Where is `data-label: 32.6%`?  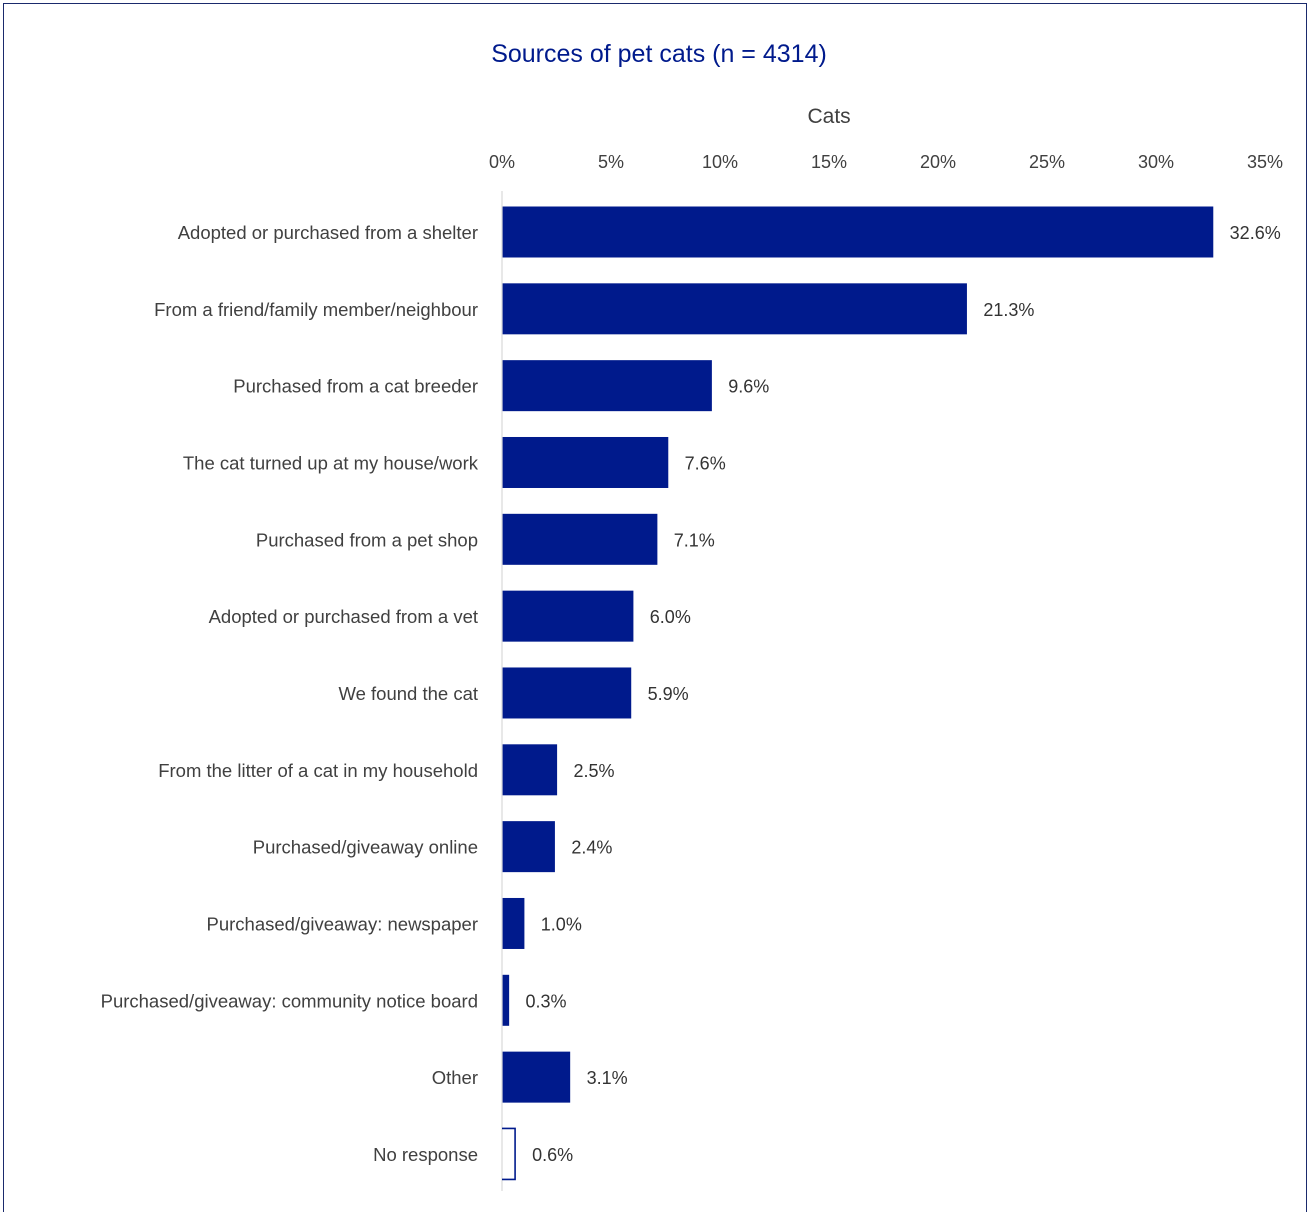 data-label: 32.6% is located at coordinates (1255, 233).